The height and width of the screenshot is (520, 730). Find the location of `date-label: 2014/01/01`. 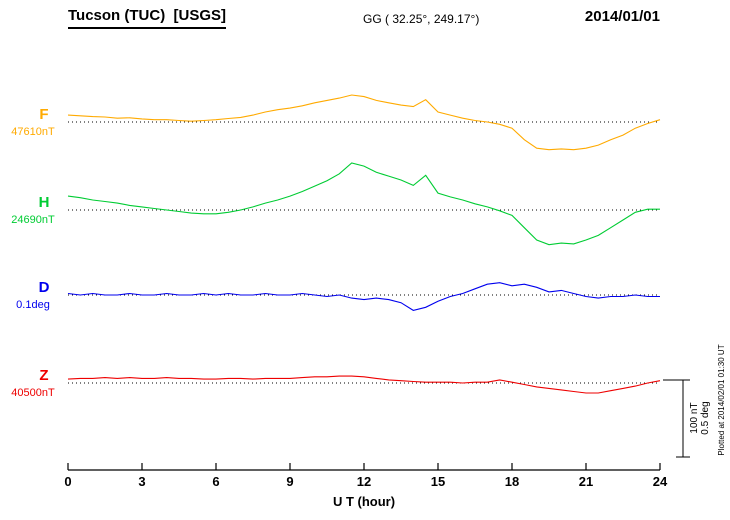

date-label: 2014/01/01 is located at coordinates (622, 16).